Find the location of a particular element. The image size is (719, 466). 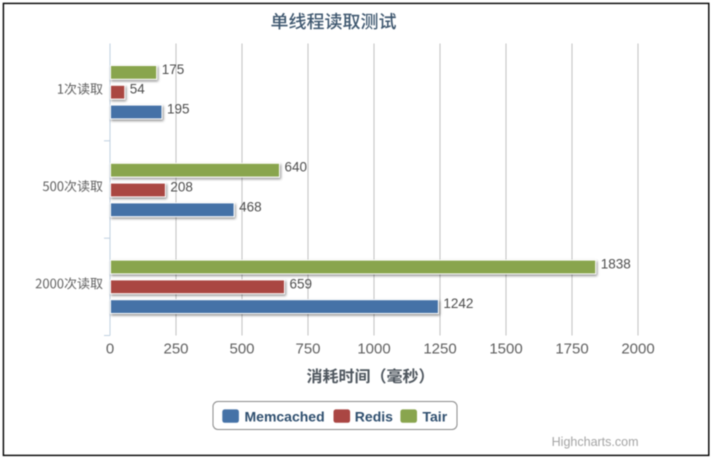

svg-text: 1750 is located at coordinates (571, 349).